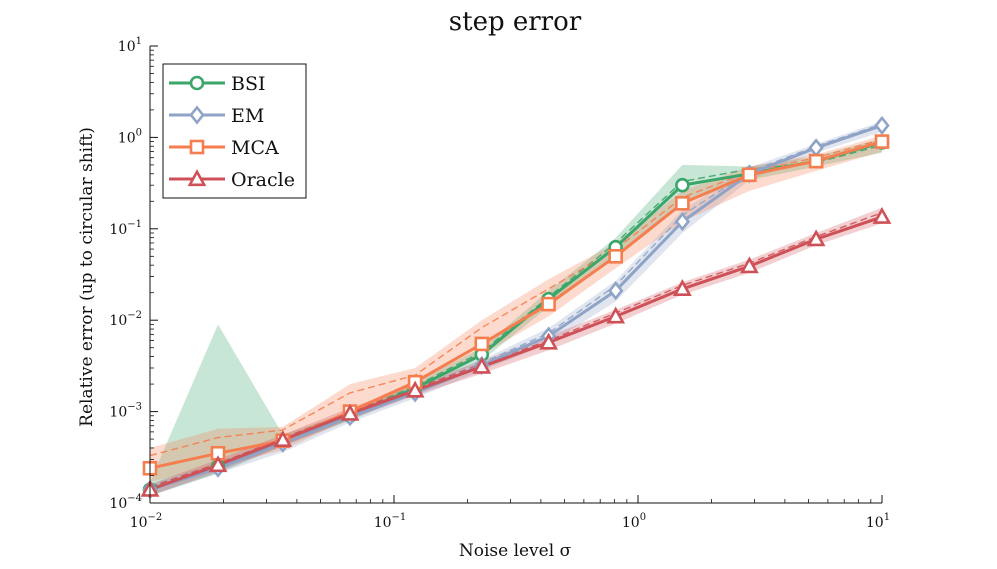  What do you see at coordinates (125, 228) in the screenshot?
I see `y-tick-label: 10⁻¹` at bounding box center [125, 228].